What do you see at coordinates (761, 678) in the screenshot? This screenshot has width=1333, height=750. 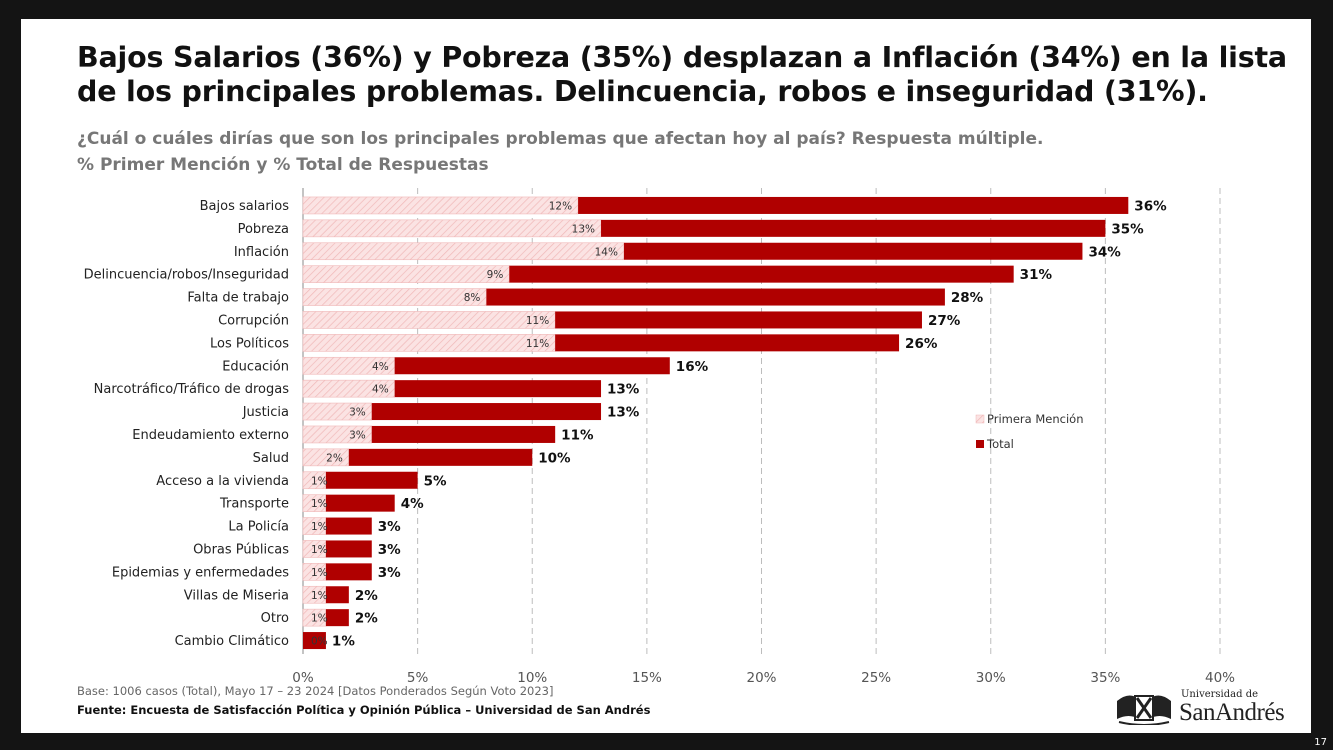 I see `x-tick-label: 20%` at bounding box center [761, 678].